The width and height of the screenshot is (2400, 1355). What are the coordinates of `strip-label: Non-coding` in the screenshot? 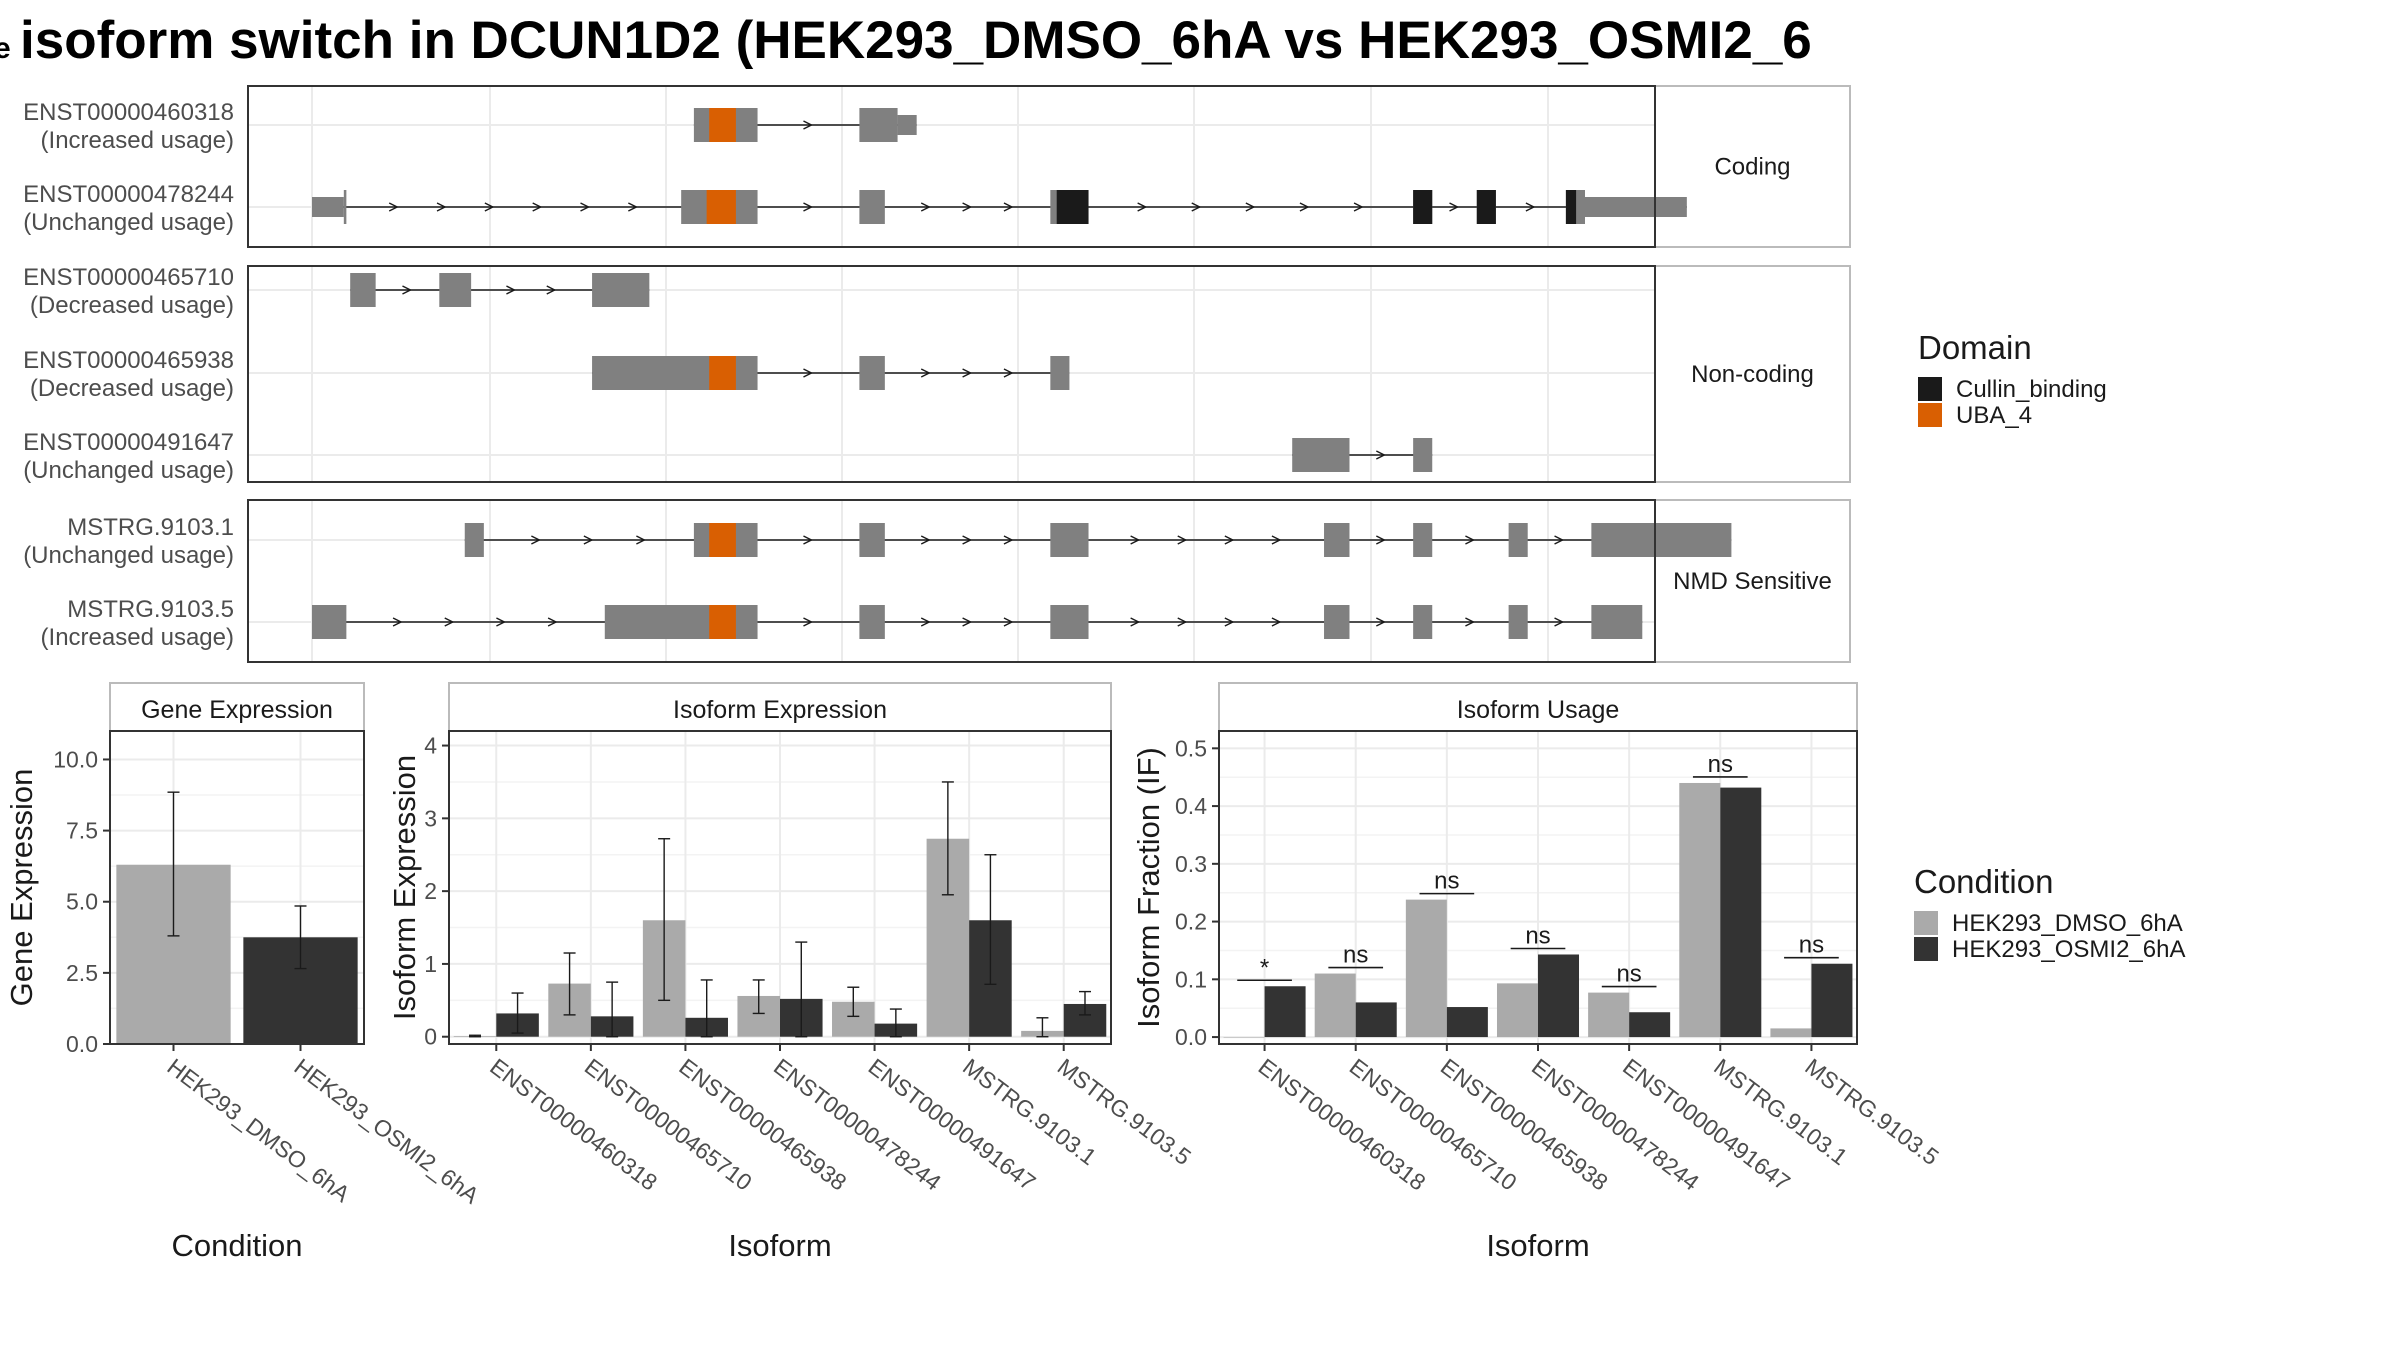 It's located at (1752, 374).